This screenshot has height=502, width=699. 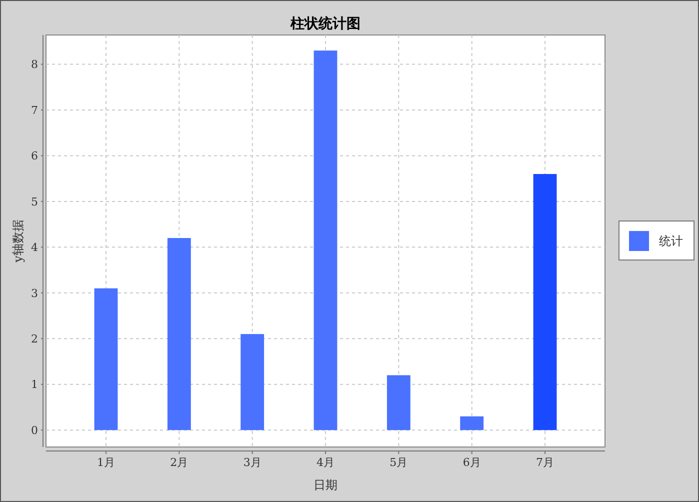 I want to click on x-axis-title: 日期, so click(x=326, y=485).